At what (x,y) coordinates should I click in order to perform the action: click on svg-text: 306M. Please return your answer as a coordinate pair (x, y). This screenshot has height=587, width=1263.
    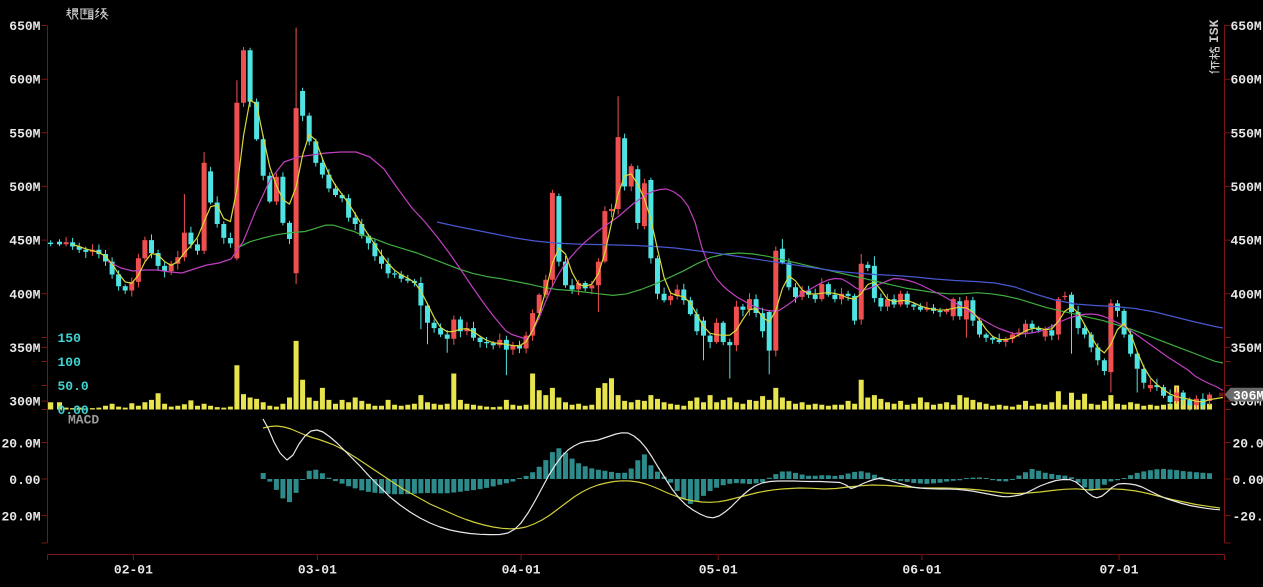
    Looking at the image, I should click on (1248, 396).